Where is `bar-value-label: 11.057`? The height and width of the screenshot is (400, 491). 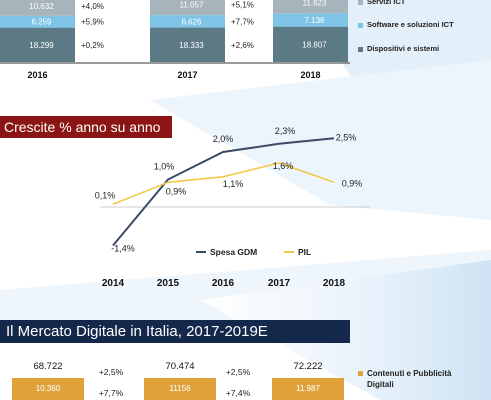
bar-value-label: 11.057 is located at coordinates (192, 5).